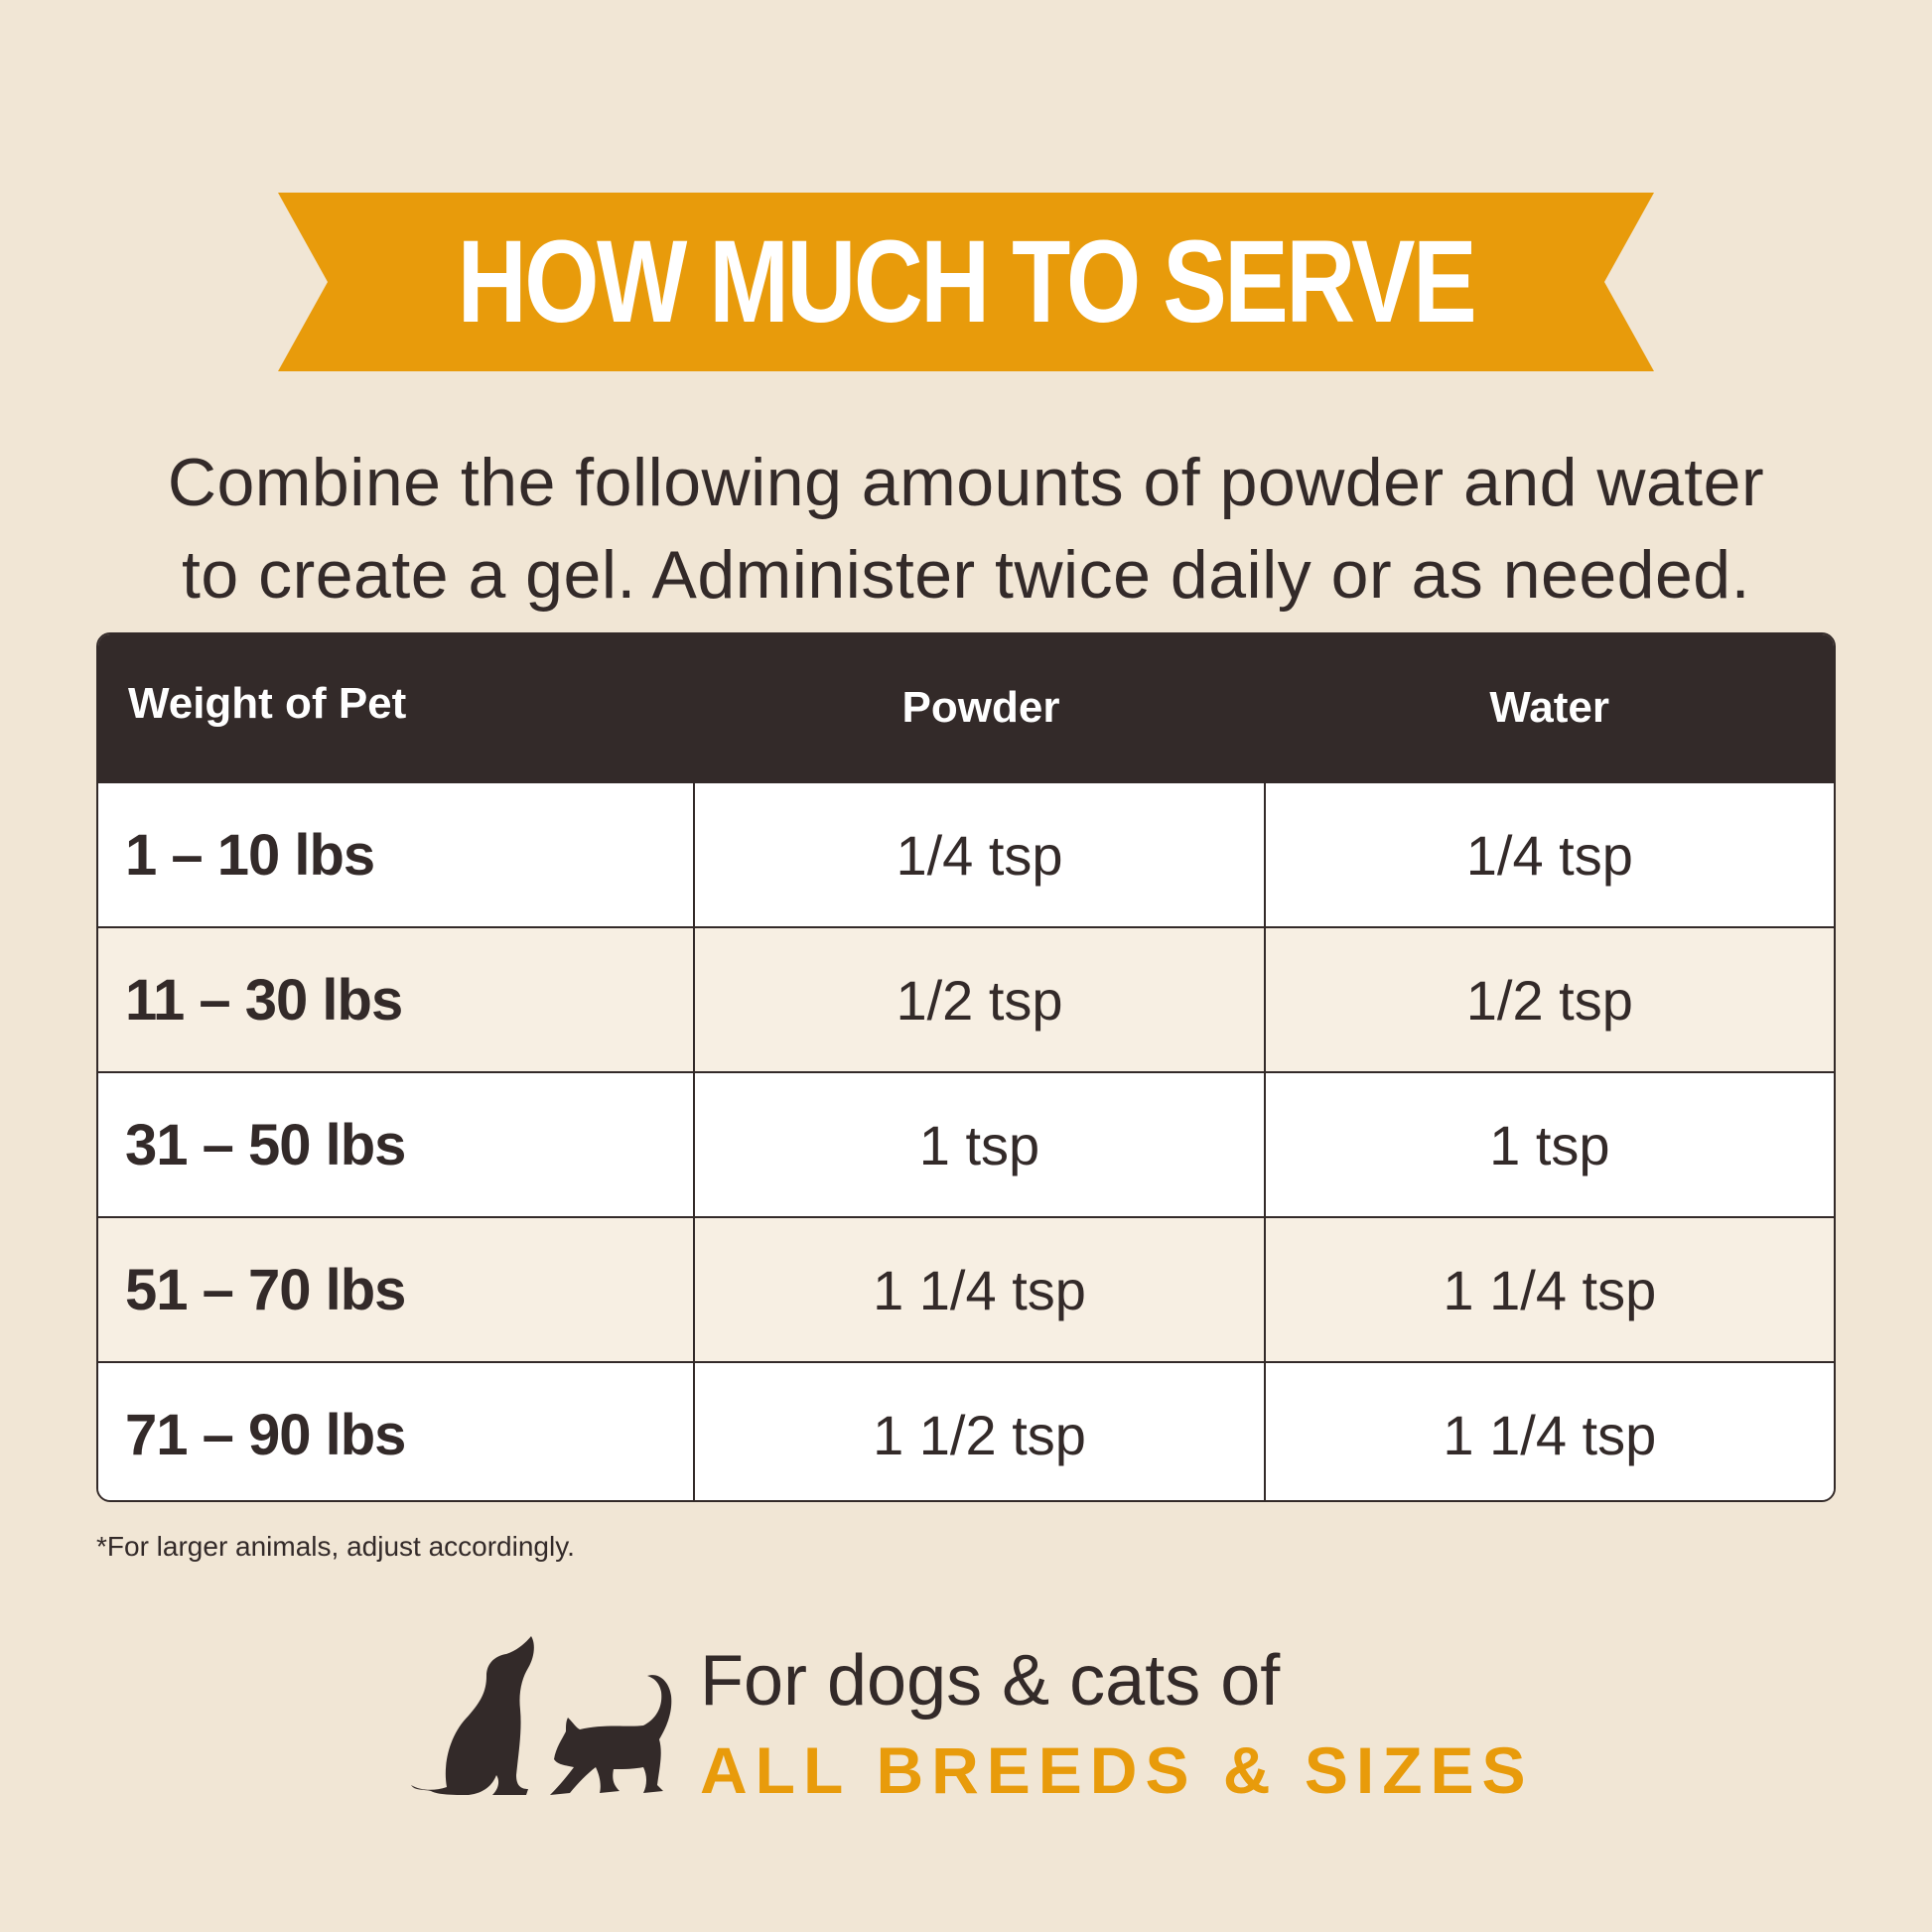 The width and height of the screenshot is (1932, 1932). I want to click on footnote: *For larger animals, adjust accordingly., so click(336, 1547).